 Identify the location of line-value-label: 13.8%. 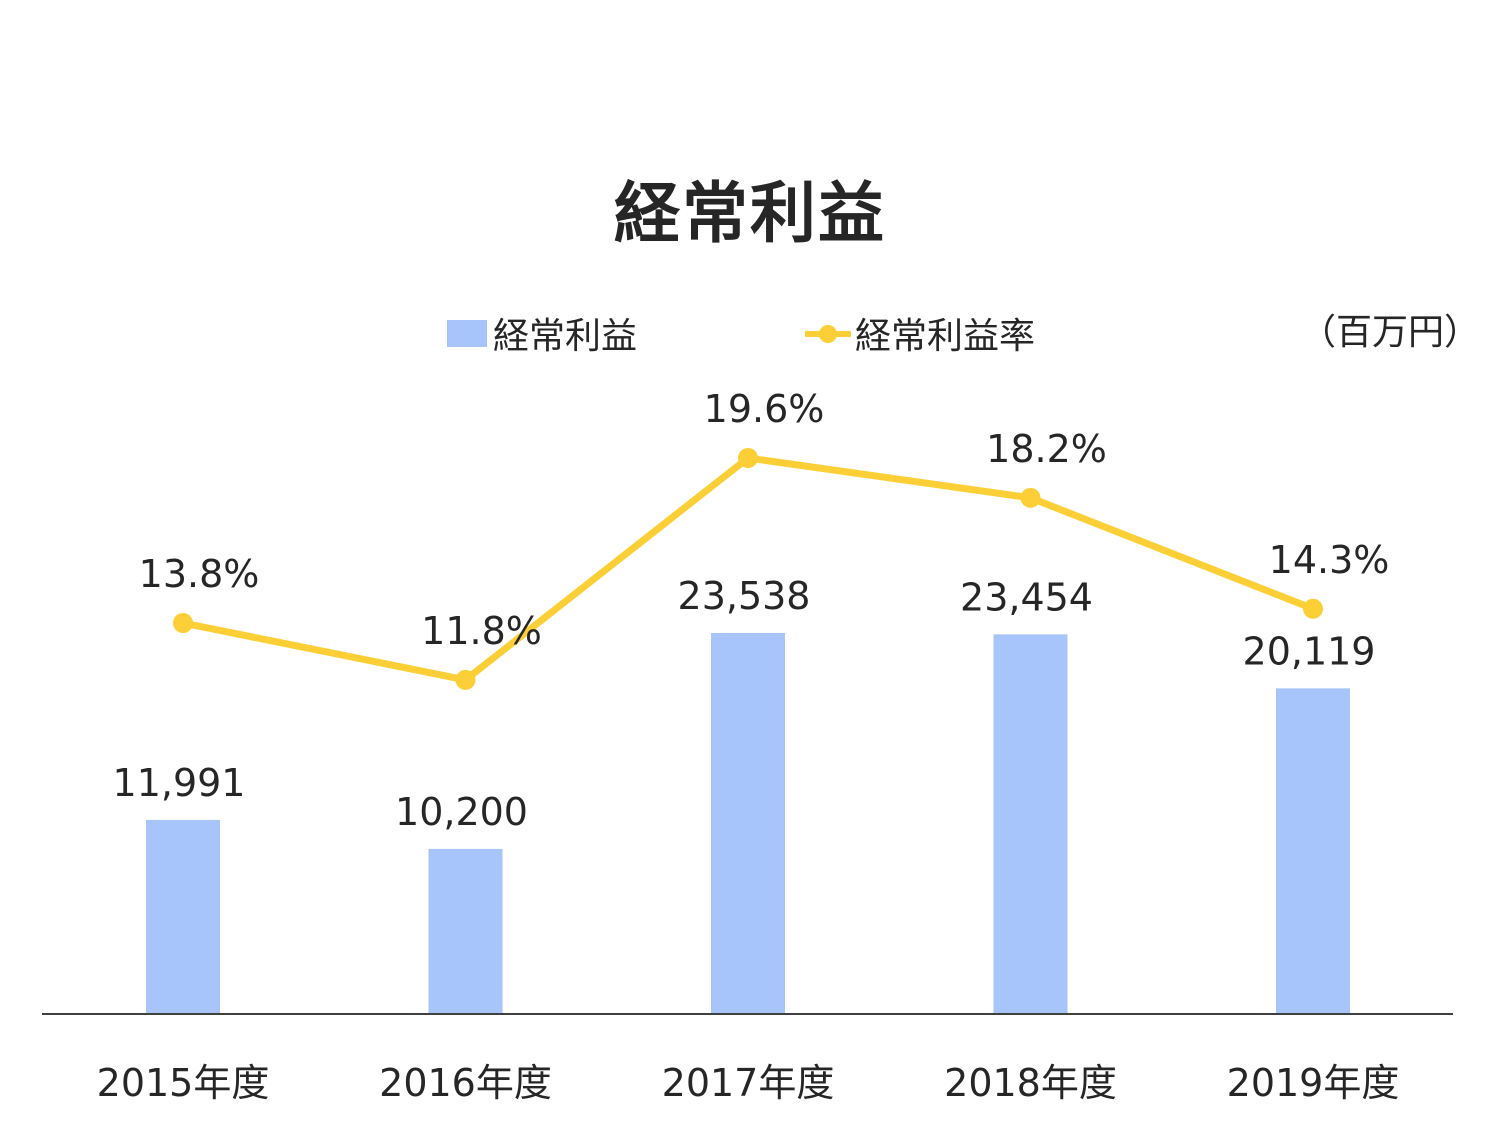
(199, 574).